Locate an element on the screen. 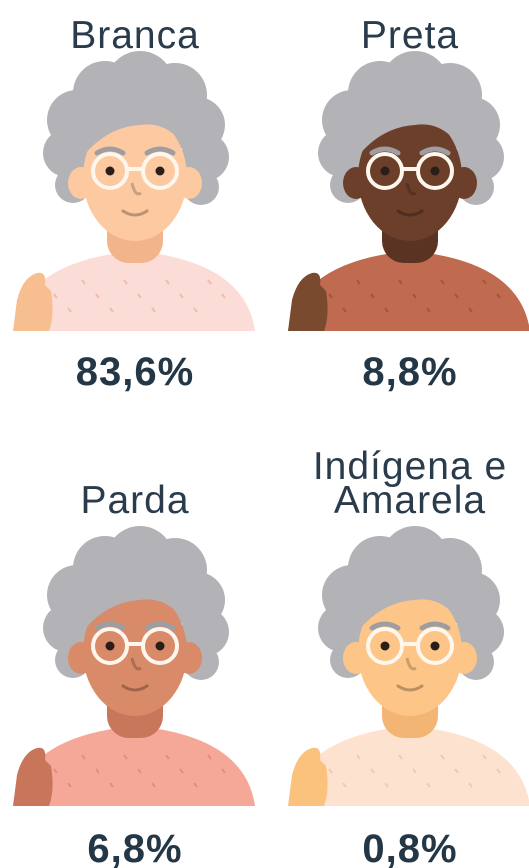 Image resolution: width=529 pixels, height=868 pixels. percentage: 6,8% is located at coordinates (134, 847).